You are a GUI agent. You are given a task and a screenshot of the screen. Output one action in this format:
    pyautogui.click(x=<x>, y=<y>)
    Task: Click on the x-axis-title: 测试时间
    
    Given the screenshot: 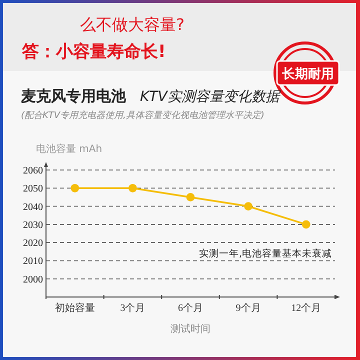 What is the action you would take?
    pyautogui.click(x=190, y=329)
    